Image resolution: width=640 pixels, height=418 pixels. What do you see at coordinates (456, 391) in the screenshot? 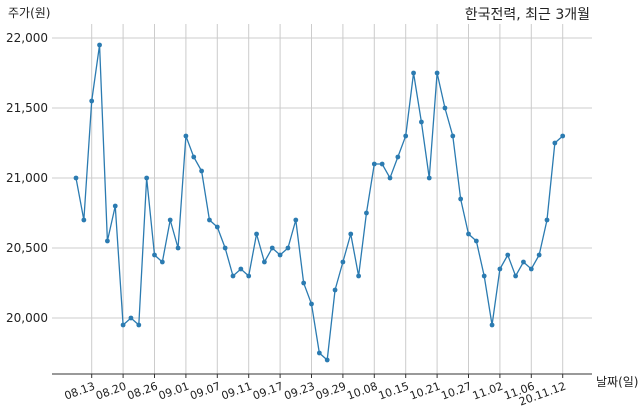
I see `x-tick-label: 10.27` at bounding box center [456, 391].